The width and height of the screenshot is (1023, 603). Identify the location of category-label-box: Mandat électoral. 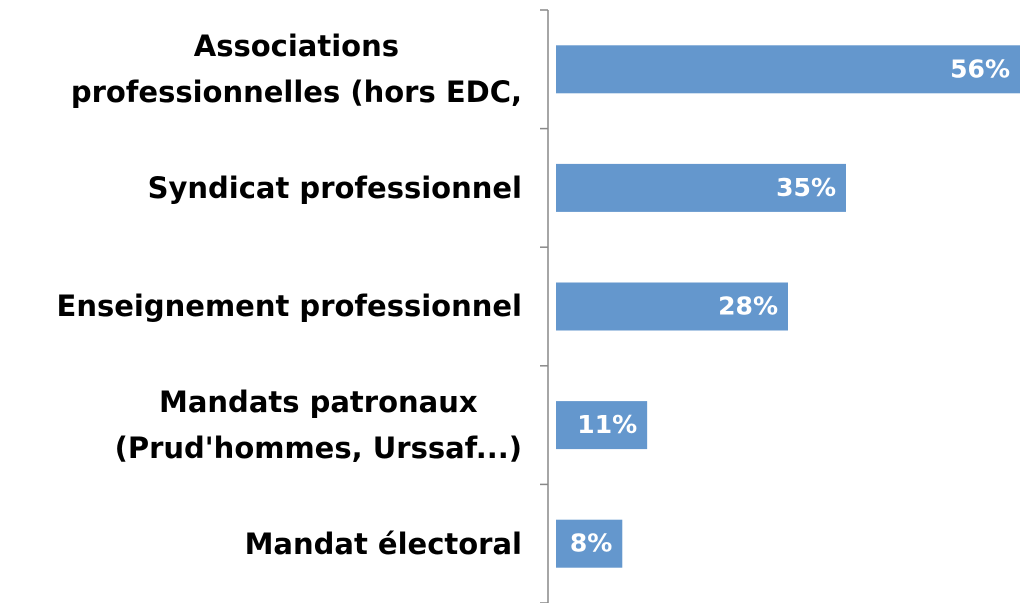
(261, 543).